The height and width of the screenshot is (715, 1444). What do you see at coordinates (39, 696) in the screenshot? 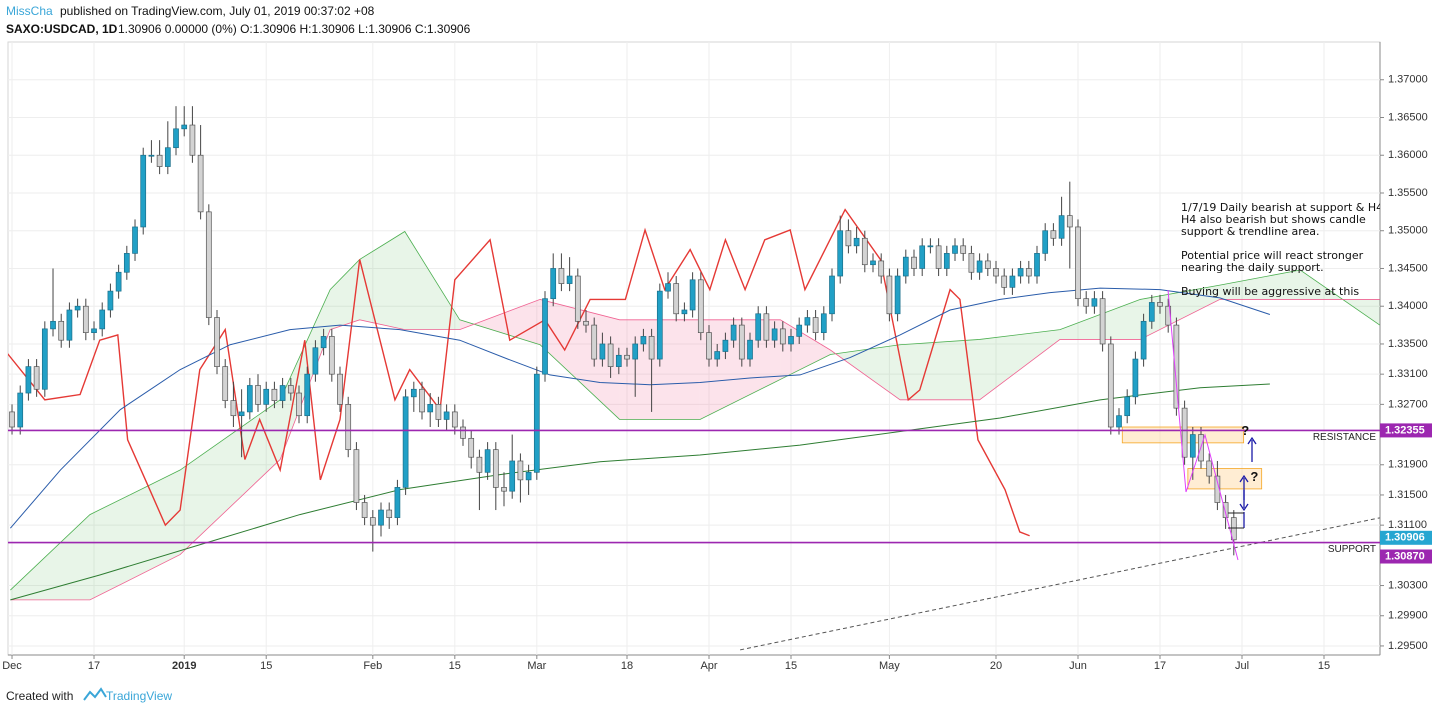
I see `footer-created: Created with` at bounding box center [39, 696].